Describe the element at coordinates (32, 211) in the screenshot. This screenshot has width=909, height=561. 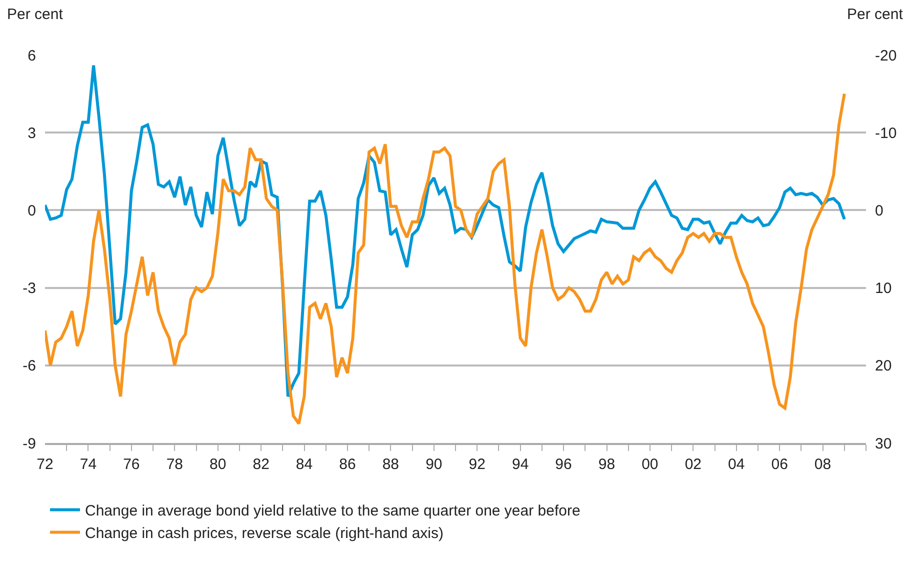
I see `y-tick-label: 0` at that location.